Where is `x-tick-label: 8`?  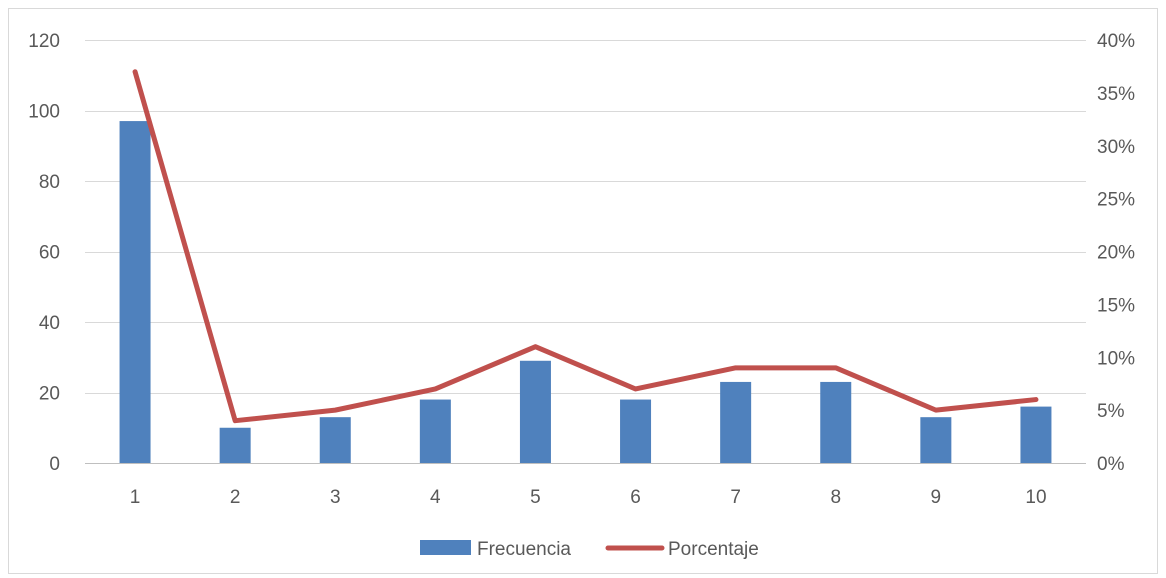 x-tick-label: 8 is located at coordinates (835, 497).